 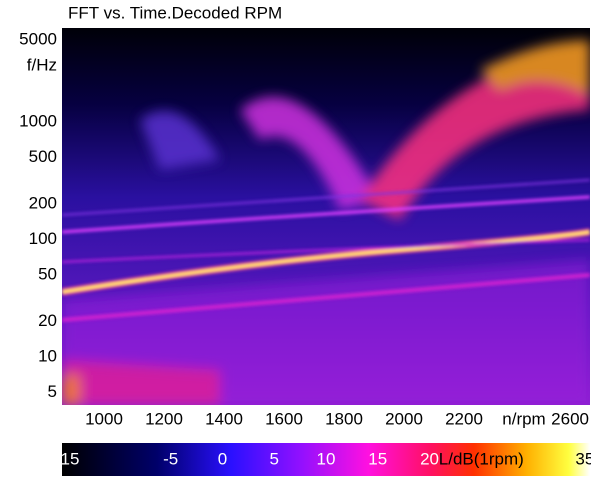 I want to click on y-tick-label: 500, so click(x=43, y=156).